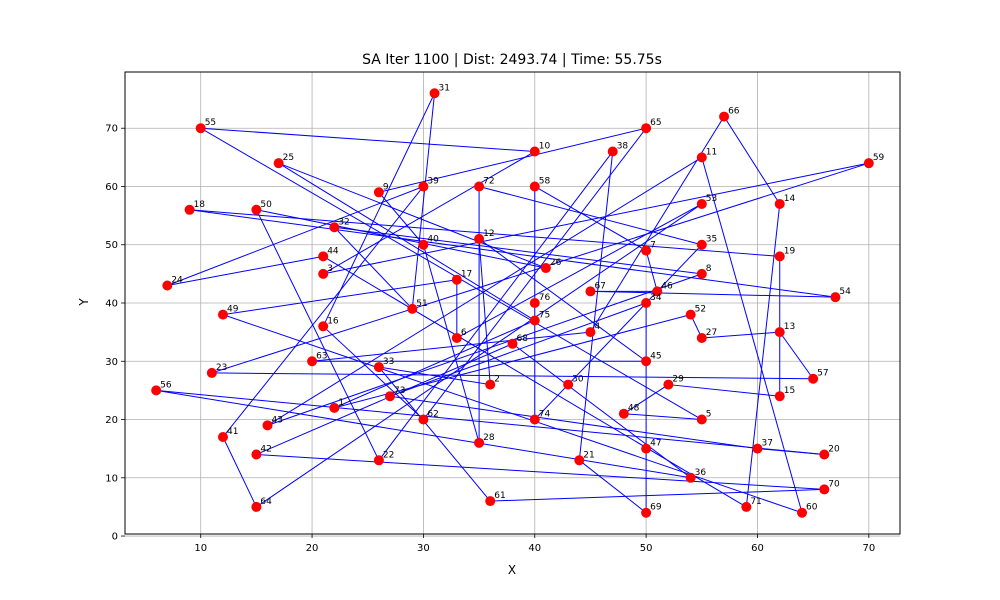 The height and width of the screenshot is (600, 1000). Describe the element at coordinates (321, 356) in the screenshot. I see `city-label: 63` at that location.